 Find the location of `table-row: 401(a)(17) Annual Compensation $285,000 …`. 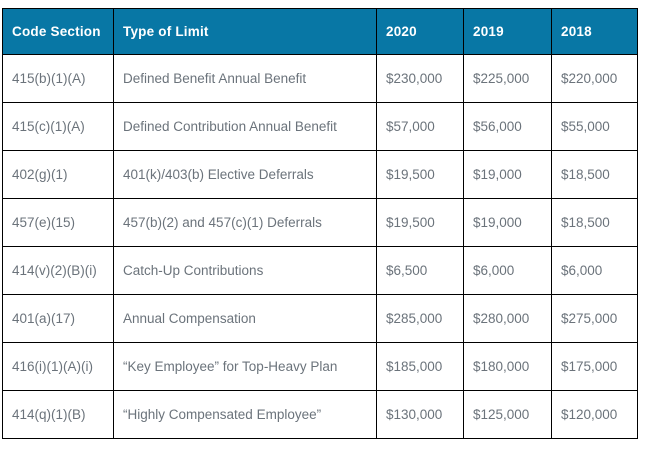

table-row: 401(a)(17) Annual Compensation $285,000 … is located at coordinates (320, 318).